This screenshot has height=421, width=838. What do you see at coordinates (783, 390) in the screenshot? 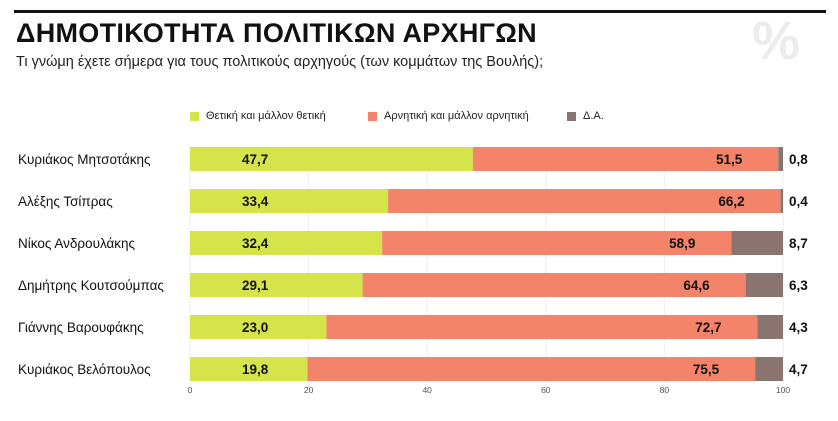
I see `x-tick-label: 100` at bounding box center [783, 390].